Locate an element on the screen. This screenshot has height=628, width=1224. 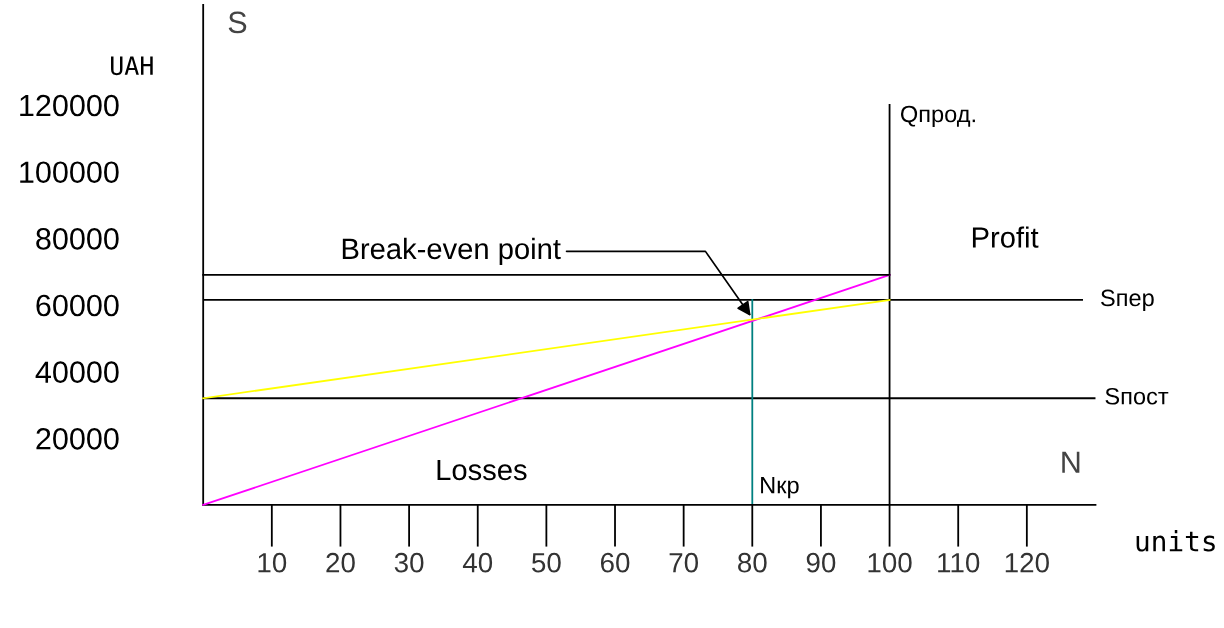
x-tick-label: 50 is located at coordinates (546, 562).